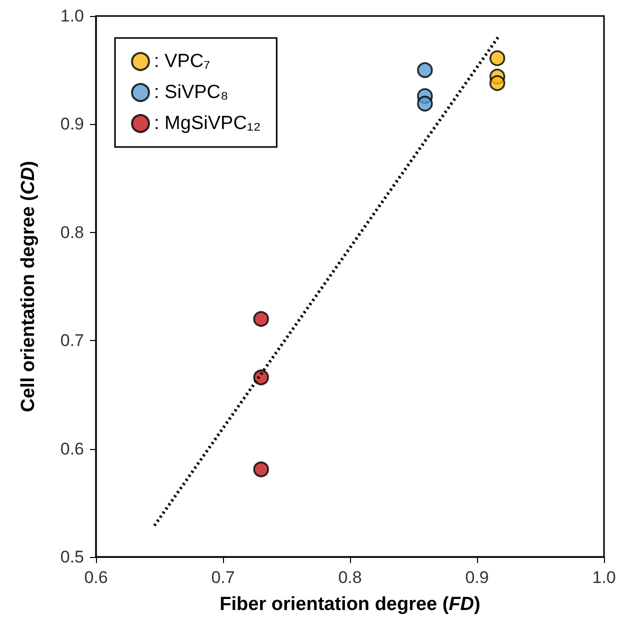  Describe the element at coordinates (477, 577) in the screenshot. I see `x-tick-label: 0.9` at that location.